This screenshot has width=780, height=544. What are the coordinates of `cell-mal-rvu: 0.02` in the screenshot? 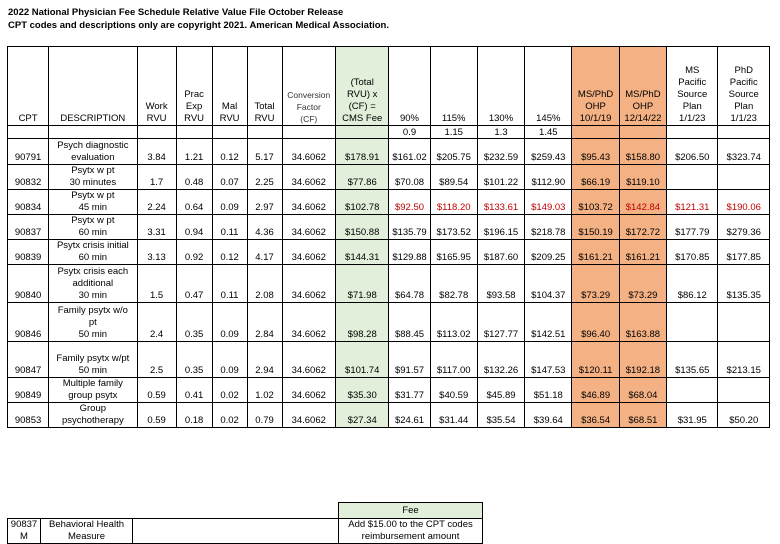 It's located at (229, 390).